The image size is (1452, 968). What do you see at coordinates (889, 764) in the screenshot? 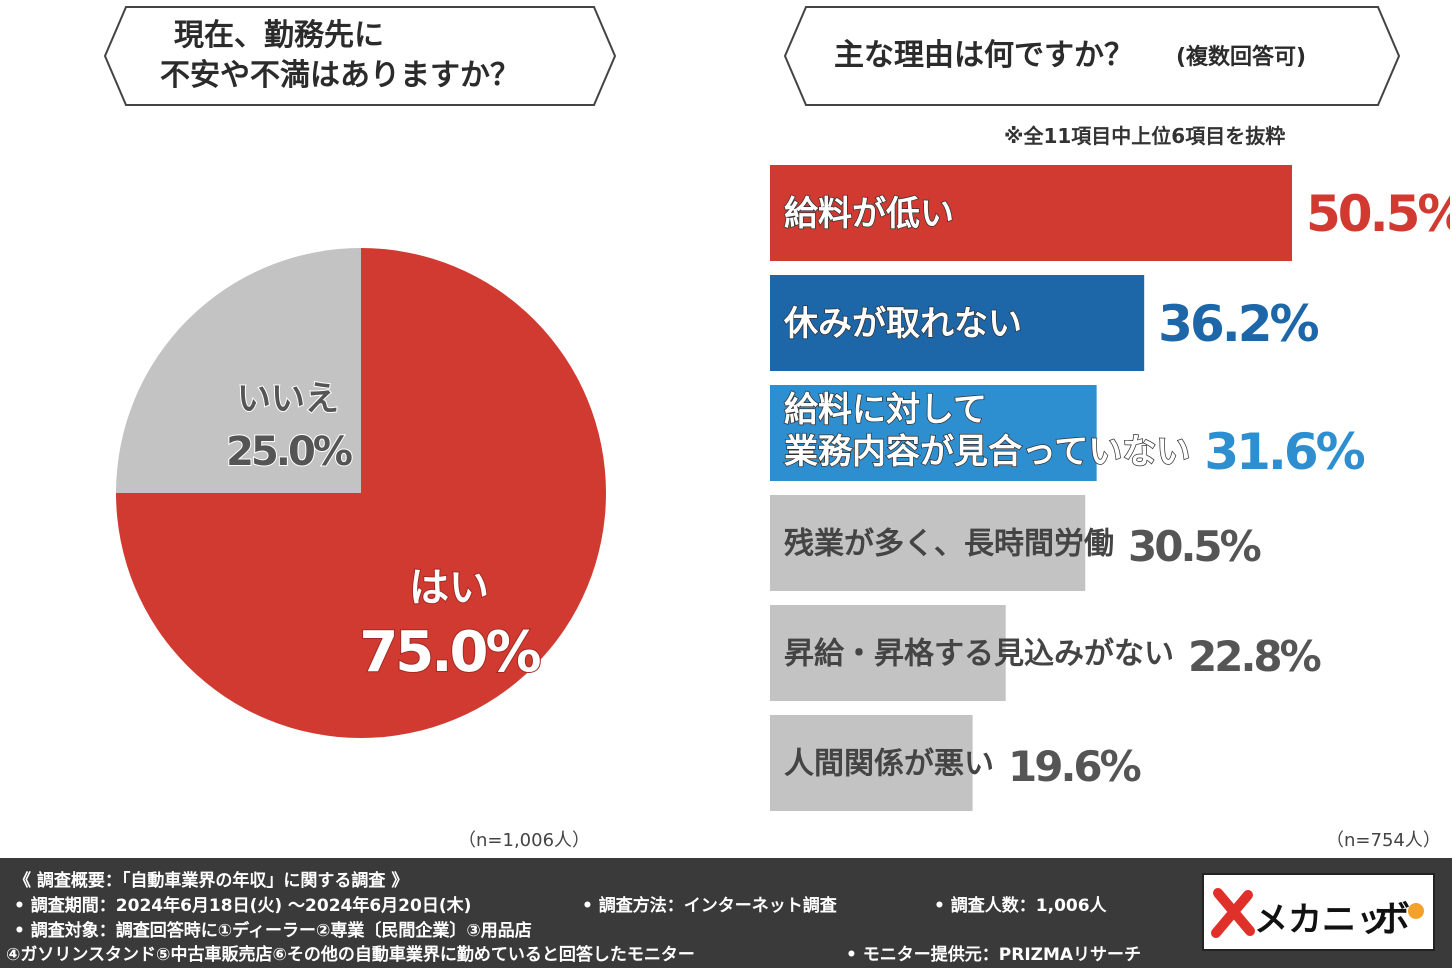
I see `bar-label-6: 人間関係が悪い` at bounding box center [889, 764].